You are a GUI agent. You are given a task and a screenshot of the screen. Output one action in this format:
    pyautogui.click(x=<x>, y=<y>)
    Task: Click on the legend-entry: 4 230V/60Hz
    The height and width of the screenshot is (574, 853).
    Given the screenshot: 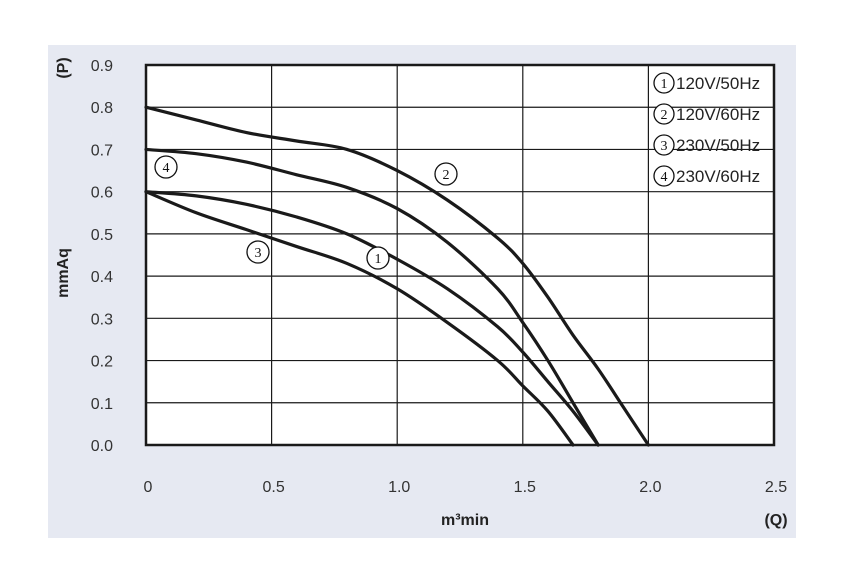 What is the action you would take?
    pyautogui.click(x=706, y=176)
    